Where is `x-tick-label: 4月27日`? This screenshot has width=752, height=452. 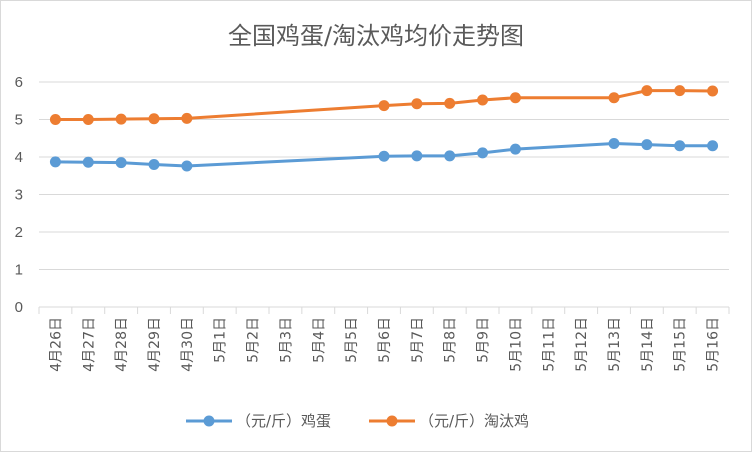
x-tick-label: 4月27日 is located at coordinates (89, 344).